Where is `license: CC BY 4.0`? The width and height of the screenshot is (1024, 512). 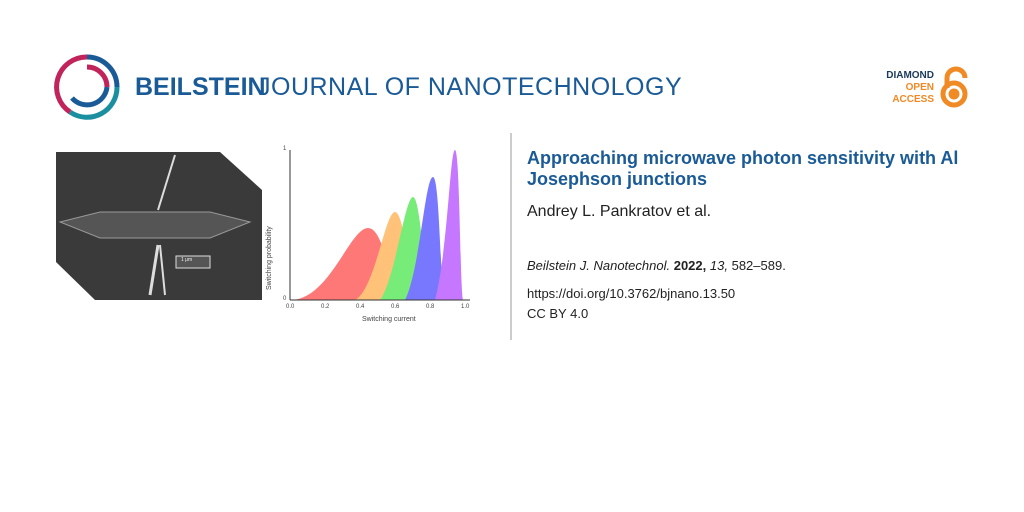
license: CC BY 4.0 is located at coordinates (558, 313).